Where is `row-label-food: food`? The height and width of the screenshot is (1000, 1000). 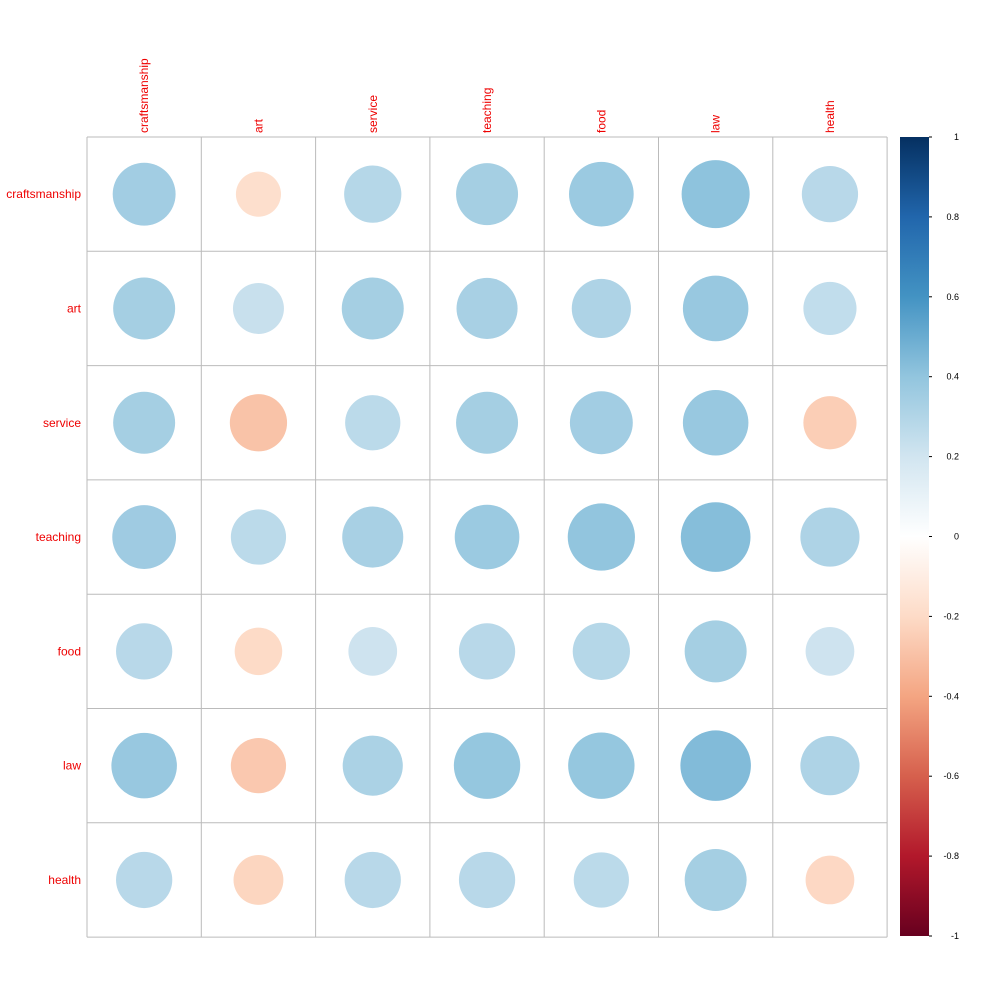 row-label-food: food is located at coordinates (69, 651).